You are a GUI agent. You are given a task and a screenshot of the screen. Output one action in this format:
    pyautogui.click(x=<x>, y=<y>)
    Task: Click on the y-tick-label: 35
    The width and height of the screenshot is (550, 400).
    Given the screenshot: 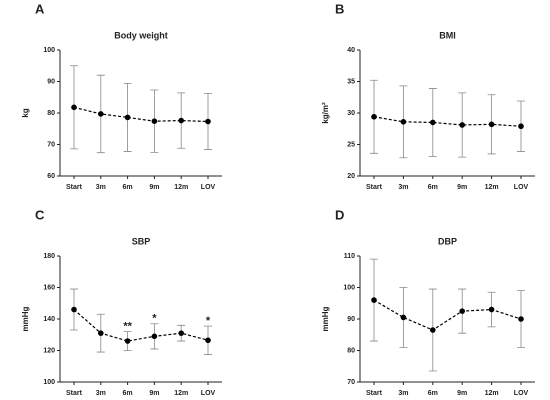 What is the action you would take?
    pyautogui.click(x=351, y=81)
    